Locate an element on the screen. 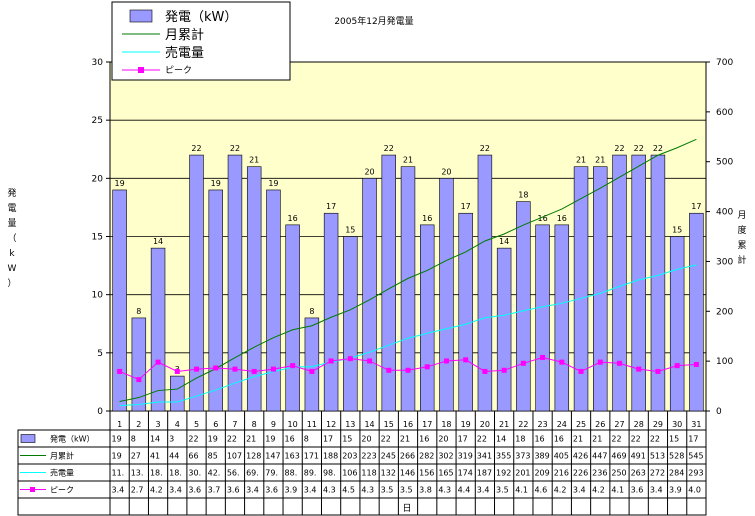  table-cell: 302 is located at coordinates (445, 456).